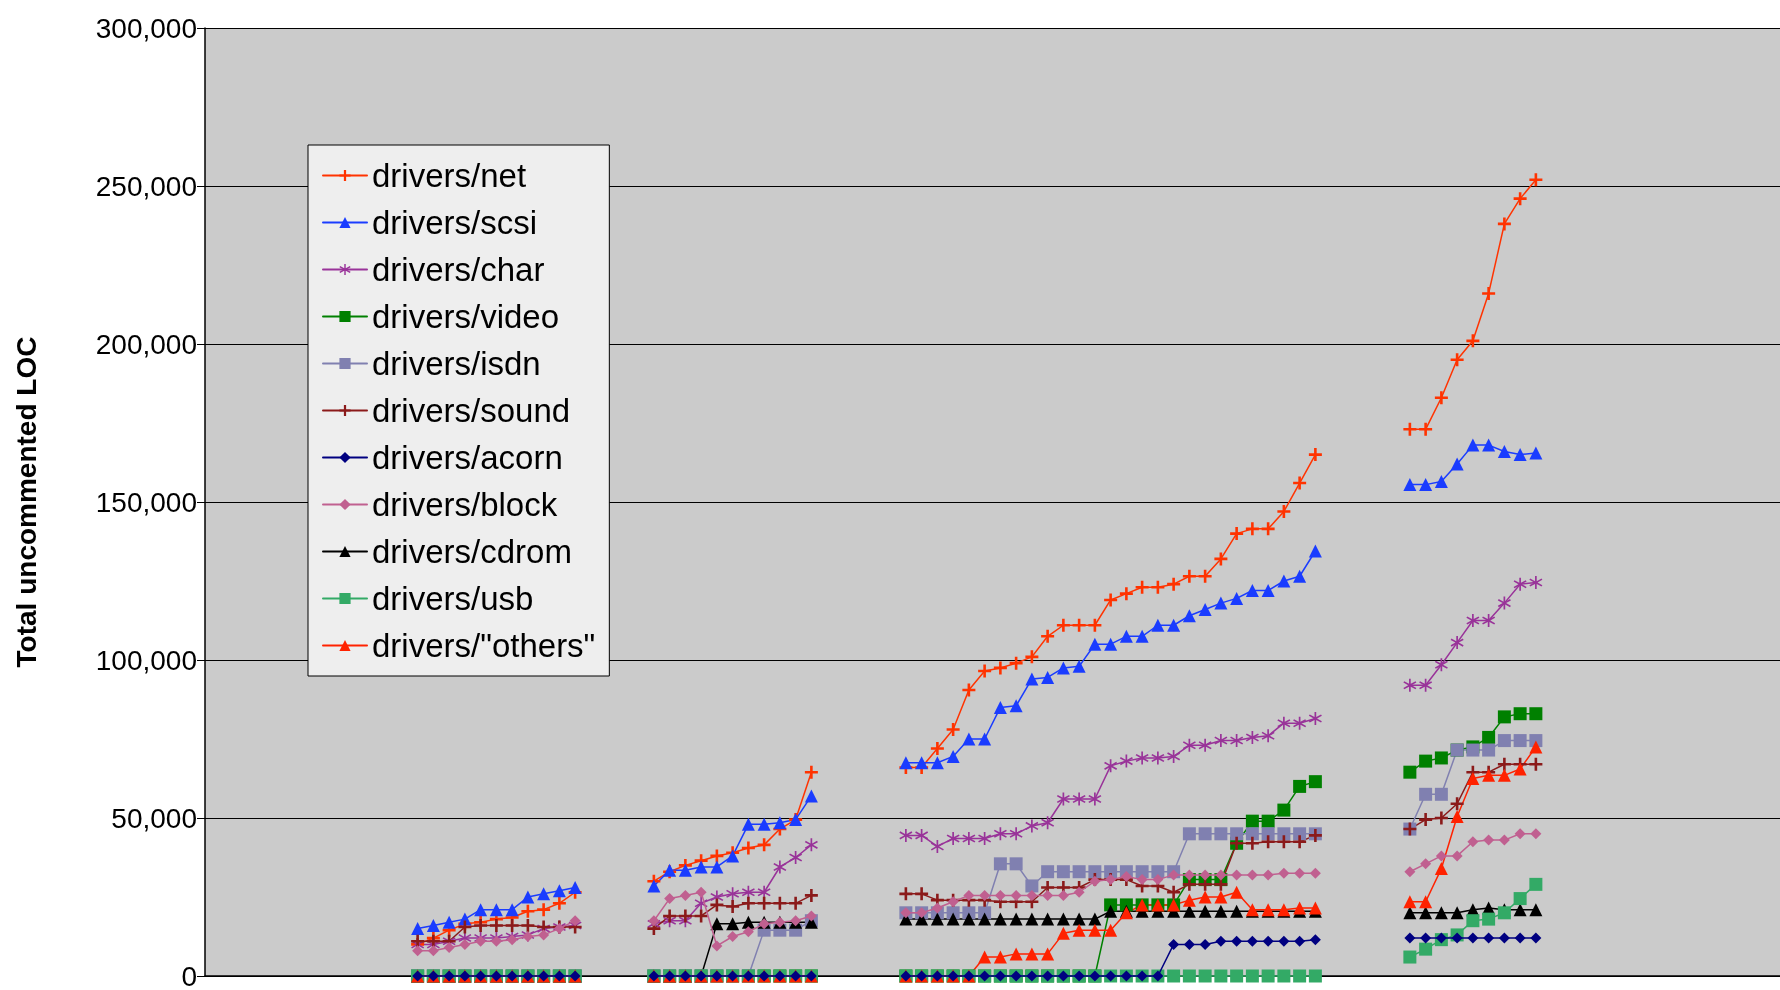 The height and width of the screenshot is (990, 1780). I want to click on y-axis-title: Total uncommented LOC, so click(26, 502).